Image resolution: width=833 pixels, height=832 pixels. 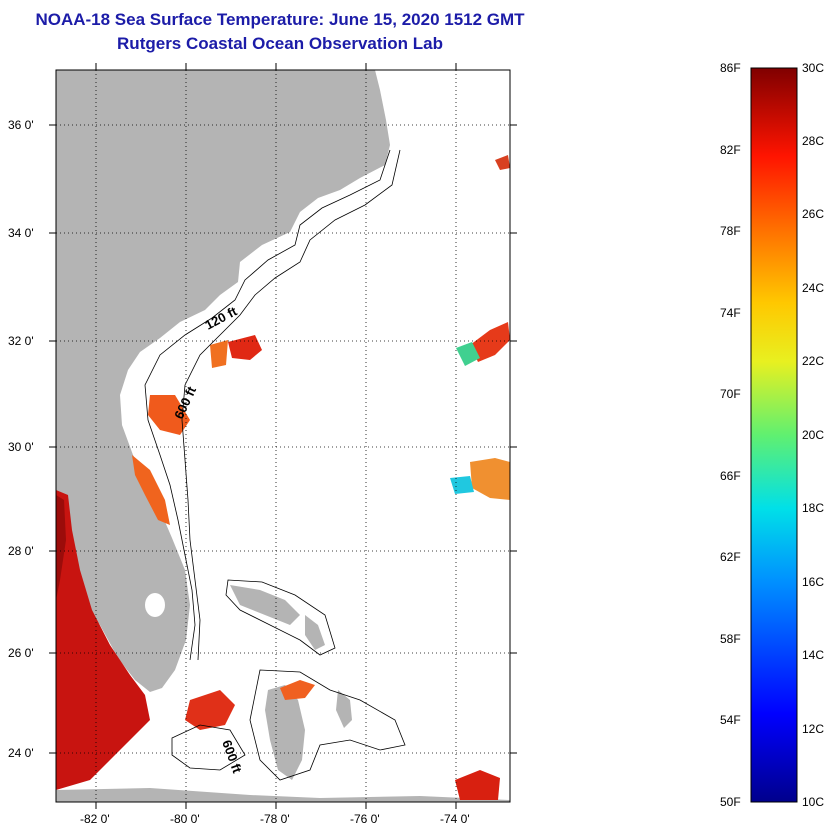 I want to click on colorbar-f-74: 74F, so click(x=730, y=313).